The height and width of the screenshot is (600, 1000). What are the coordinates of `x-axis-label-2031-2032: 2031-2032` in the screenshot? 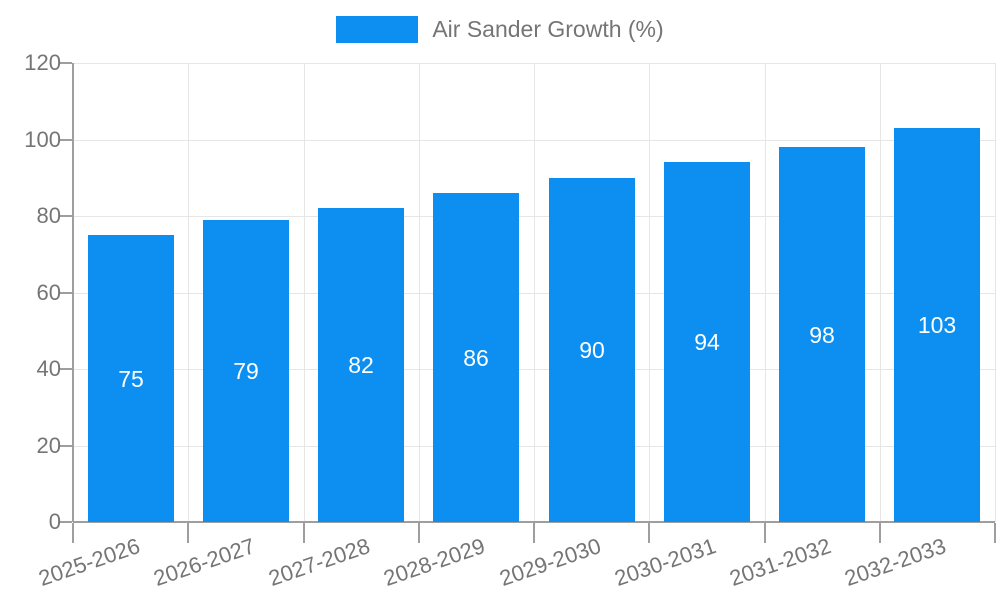 It's located at (780, 562).